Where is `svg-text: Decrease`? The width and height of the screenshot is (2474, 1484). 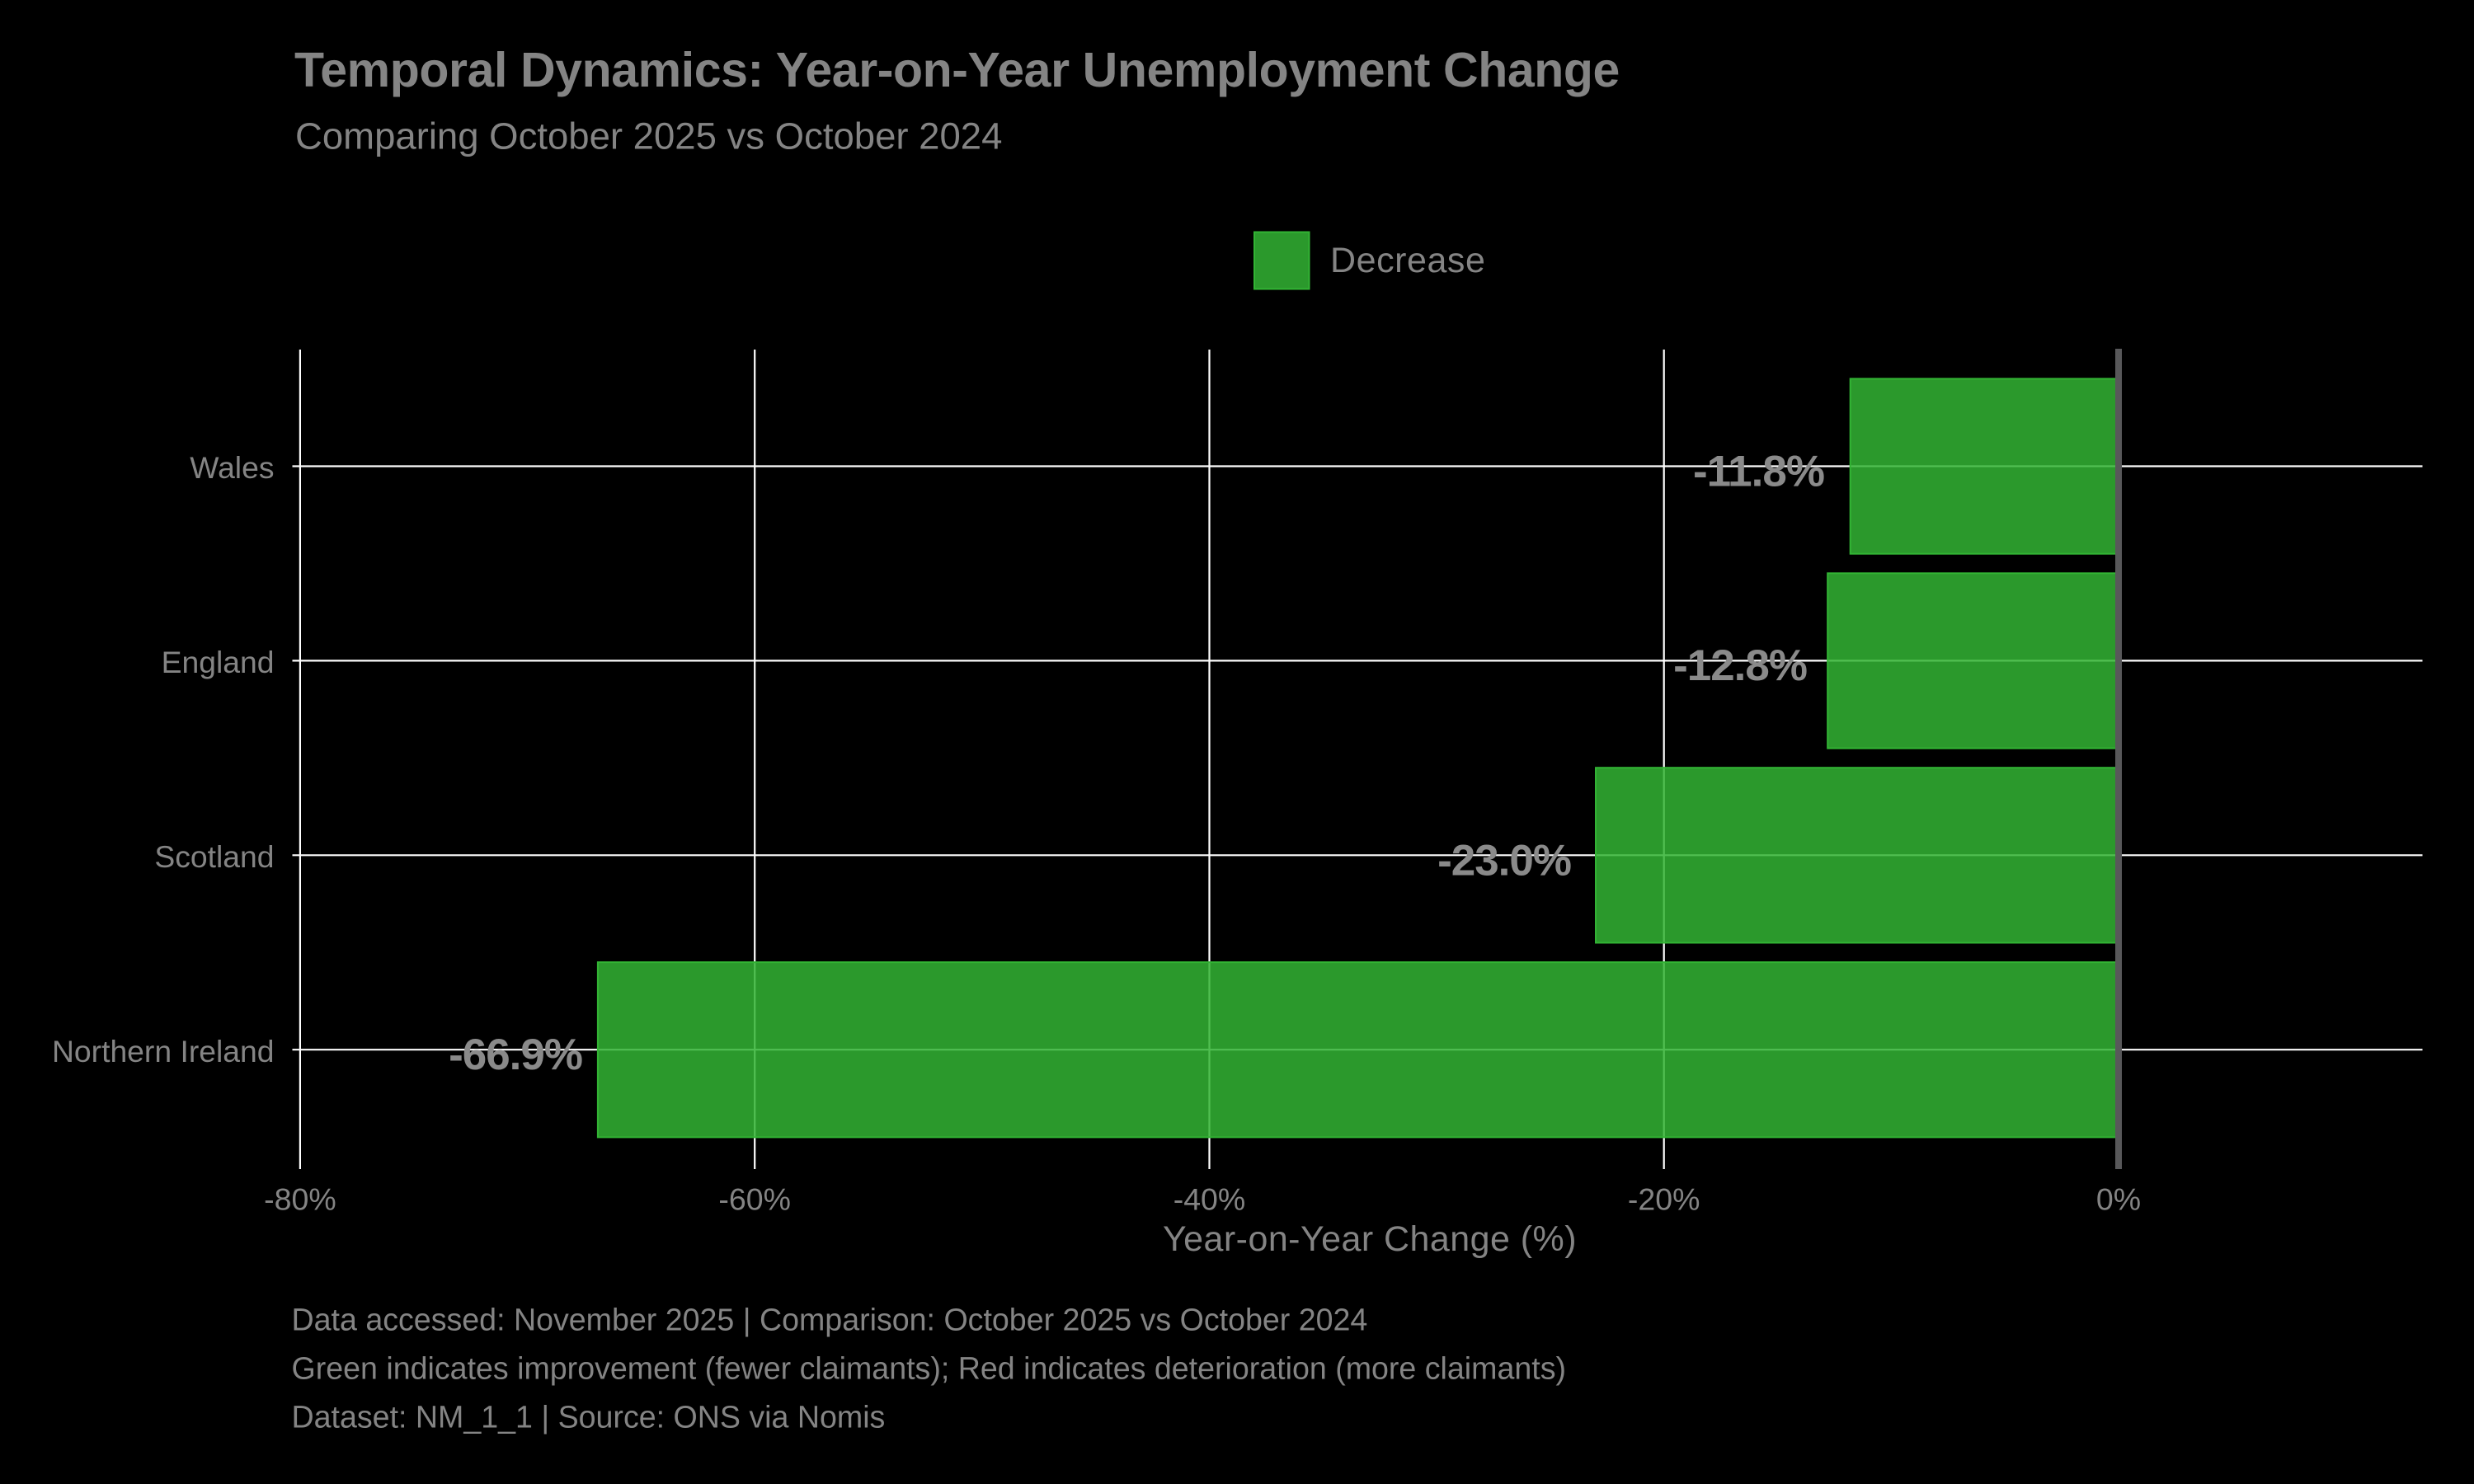 svg-text: Decrease is located at coordinates (1407, 260).